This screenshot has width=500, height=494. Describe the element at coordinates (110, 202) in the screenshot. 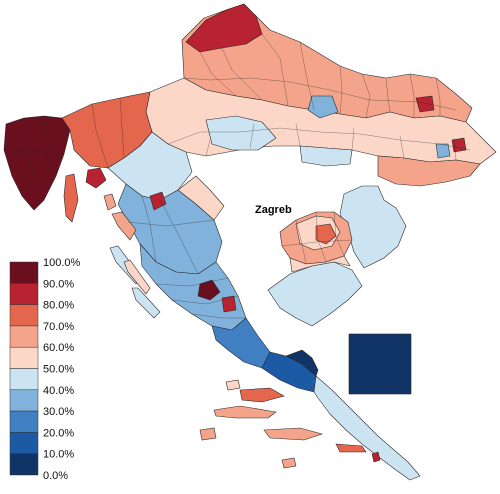

I see `island-rab` at that location.